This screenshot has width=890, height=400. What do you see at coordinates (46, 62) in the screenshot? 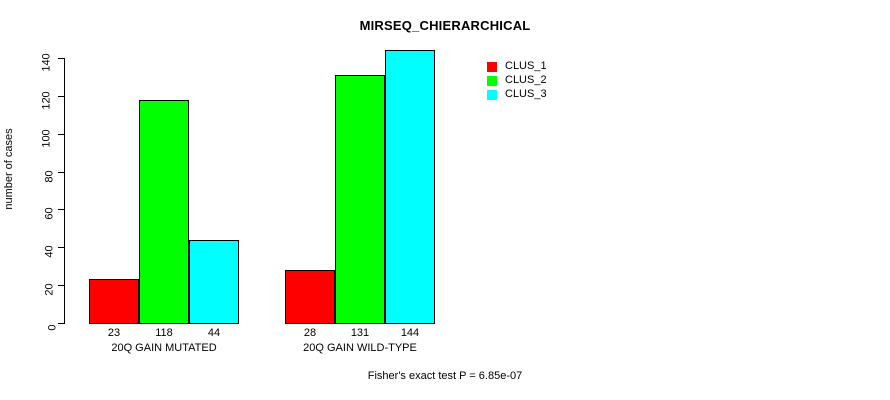
I see `y-axis-tick-value: 140` at bounding box center [46, 62].